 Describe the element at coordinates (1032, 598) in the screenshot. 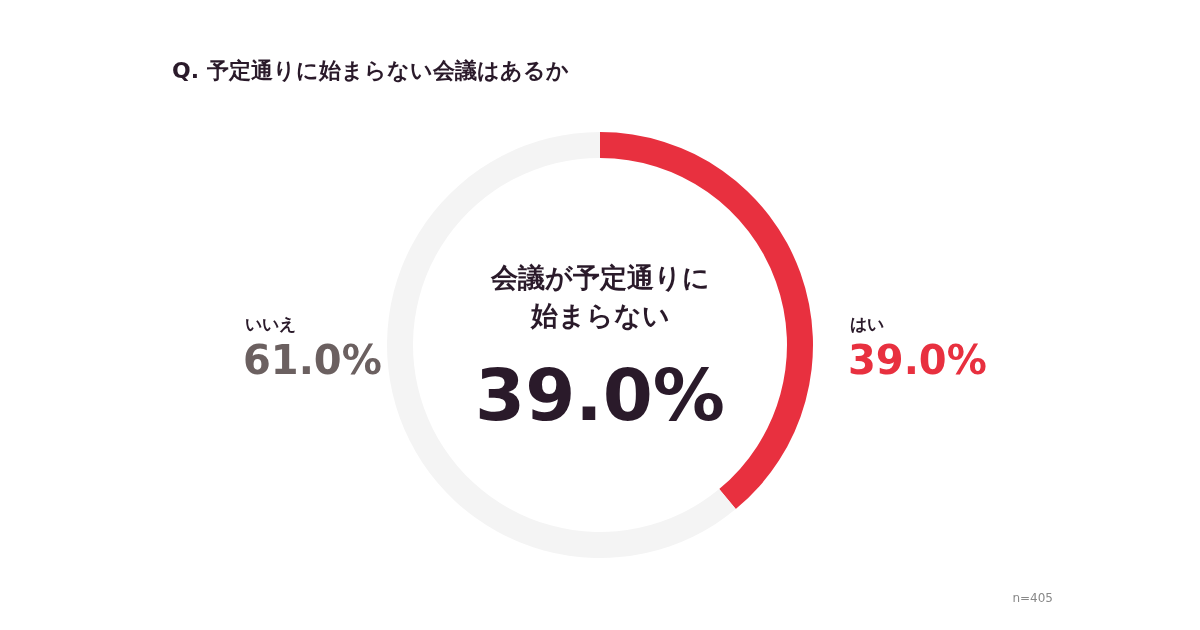

I see `annotation: n=405` at that location.